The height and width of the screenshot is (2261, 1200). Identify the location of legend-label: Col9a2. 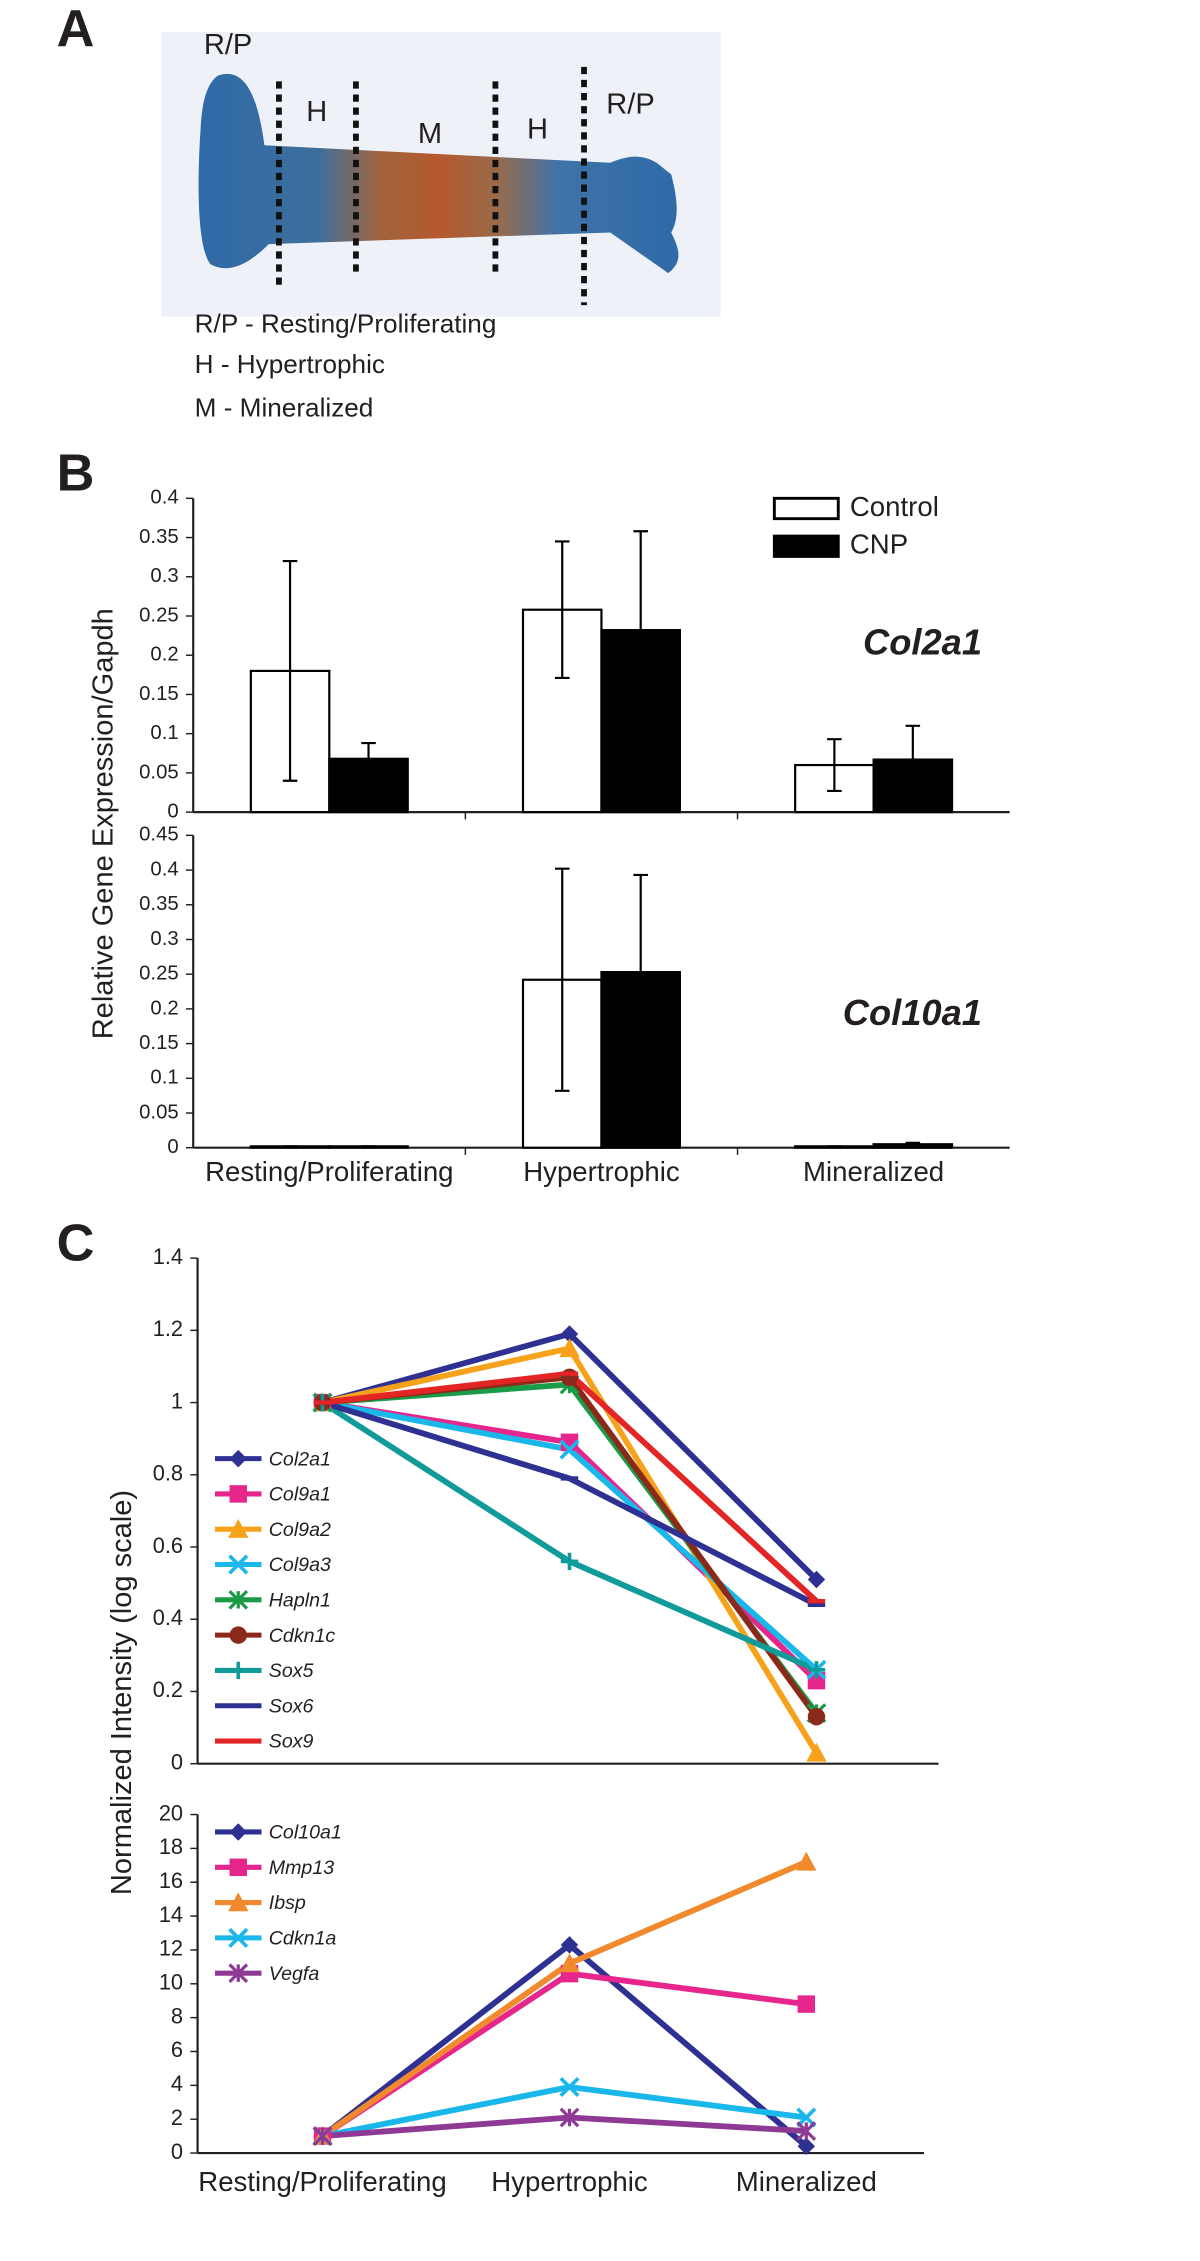
(300, 1530).